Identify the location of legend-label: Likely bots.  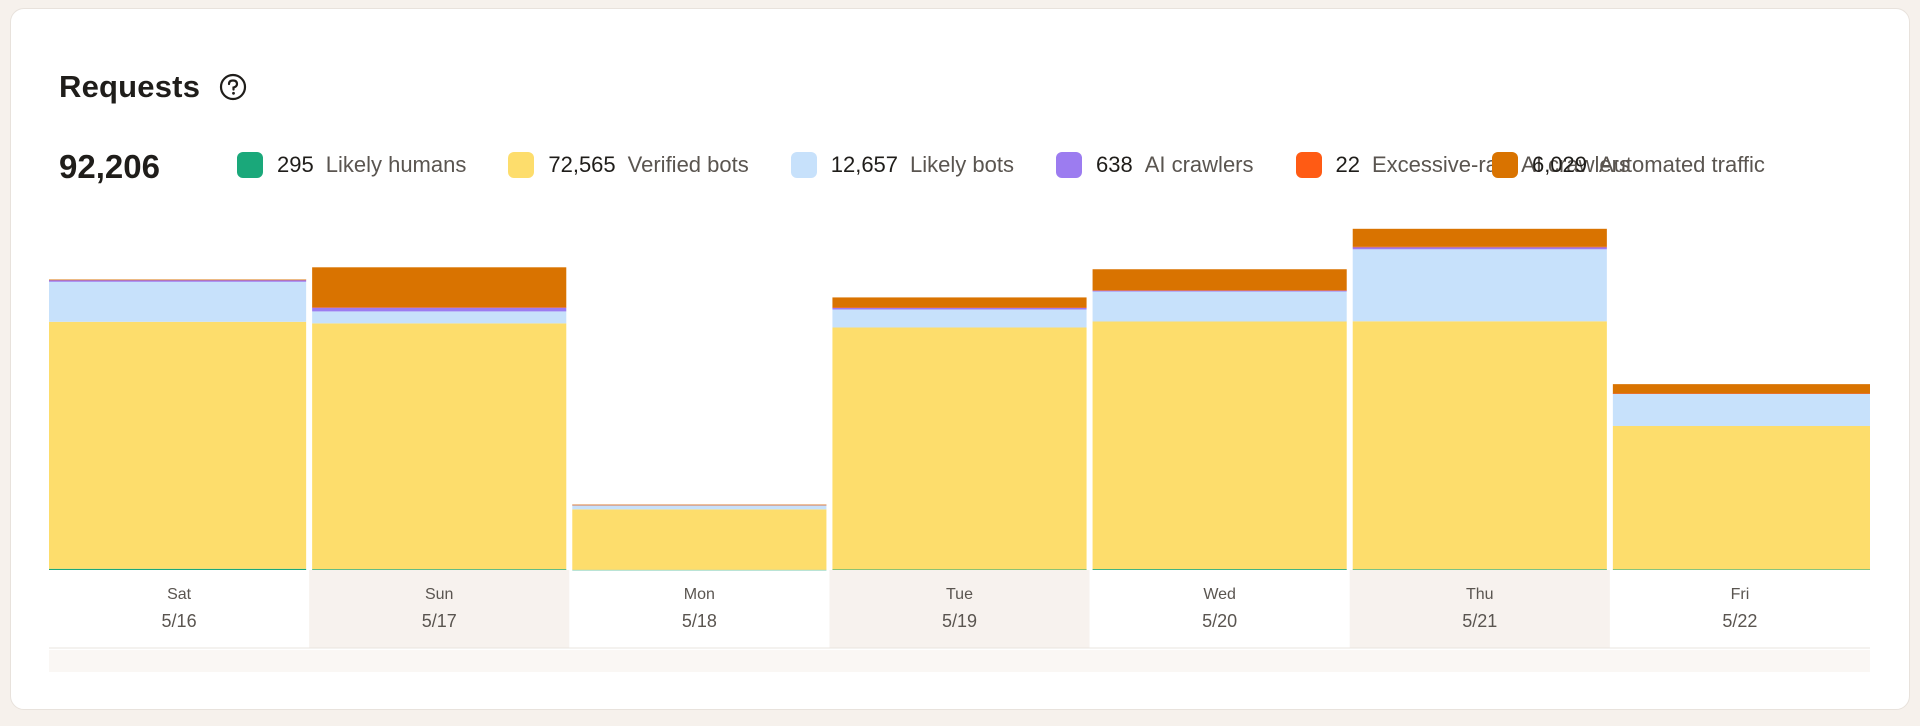
(962, 164).